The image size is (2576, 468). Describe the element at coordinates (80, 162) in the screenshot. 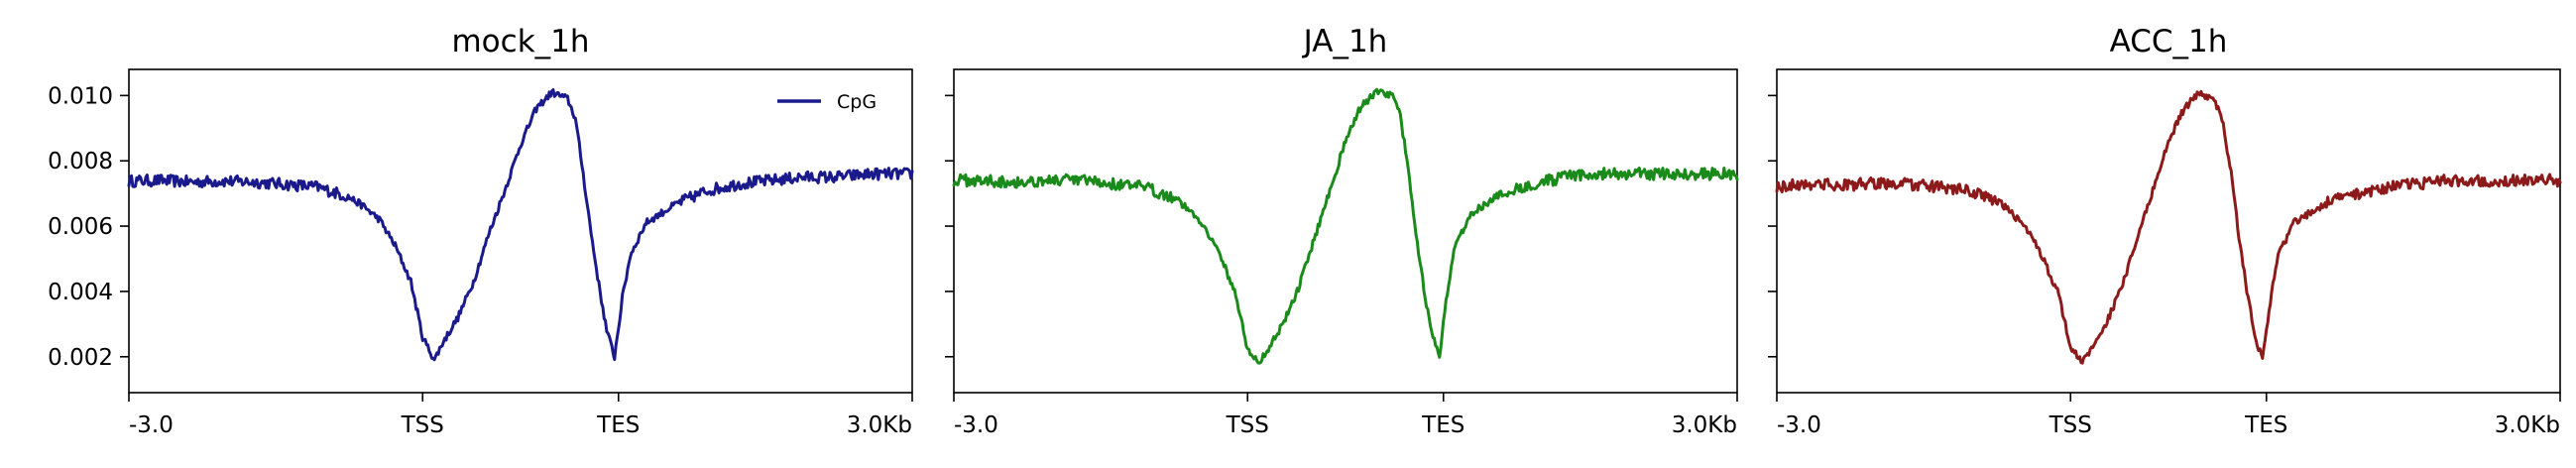

I see `y-tick-label: 0.008` at that location.